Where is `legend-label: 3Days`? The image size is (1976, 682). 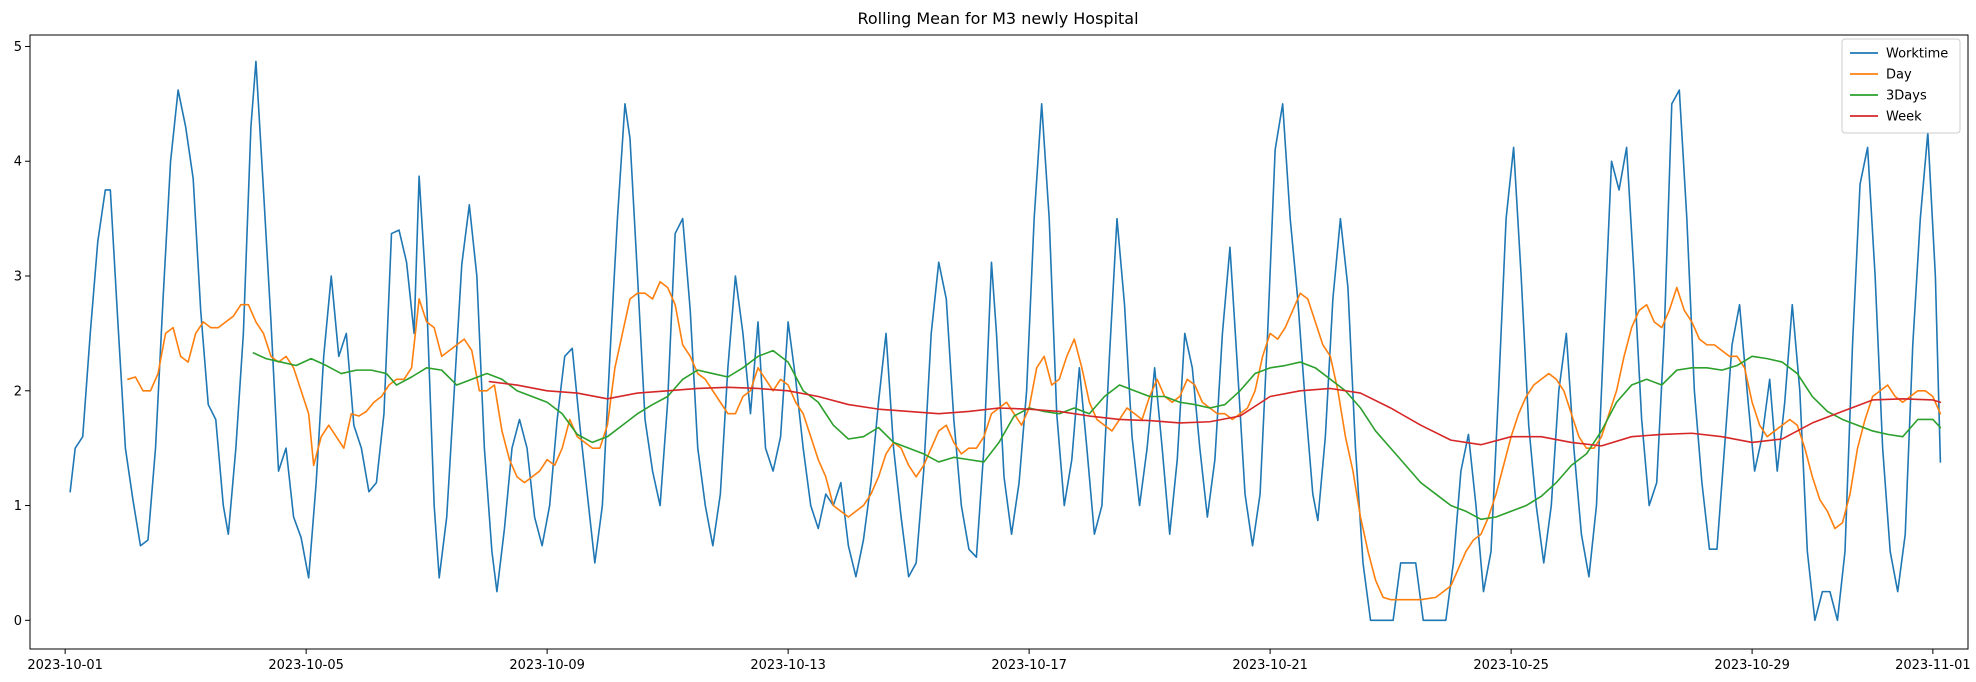
legend-label: 3Days is located at coordinates (1906, 96).